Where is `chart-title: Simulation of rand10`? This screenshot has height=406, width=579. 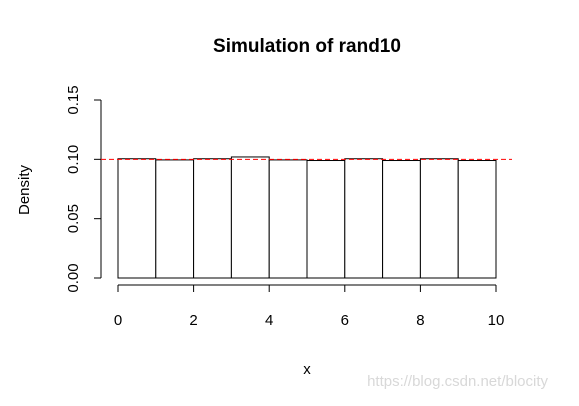
chart-title: Simulation of rand10 is located at coordinates (307, 46).